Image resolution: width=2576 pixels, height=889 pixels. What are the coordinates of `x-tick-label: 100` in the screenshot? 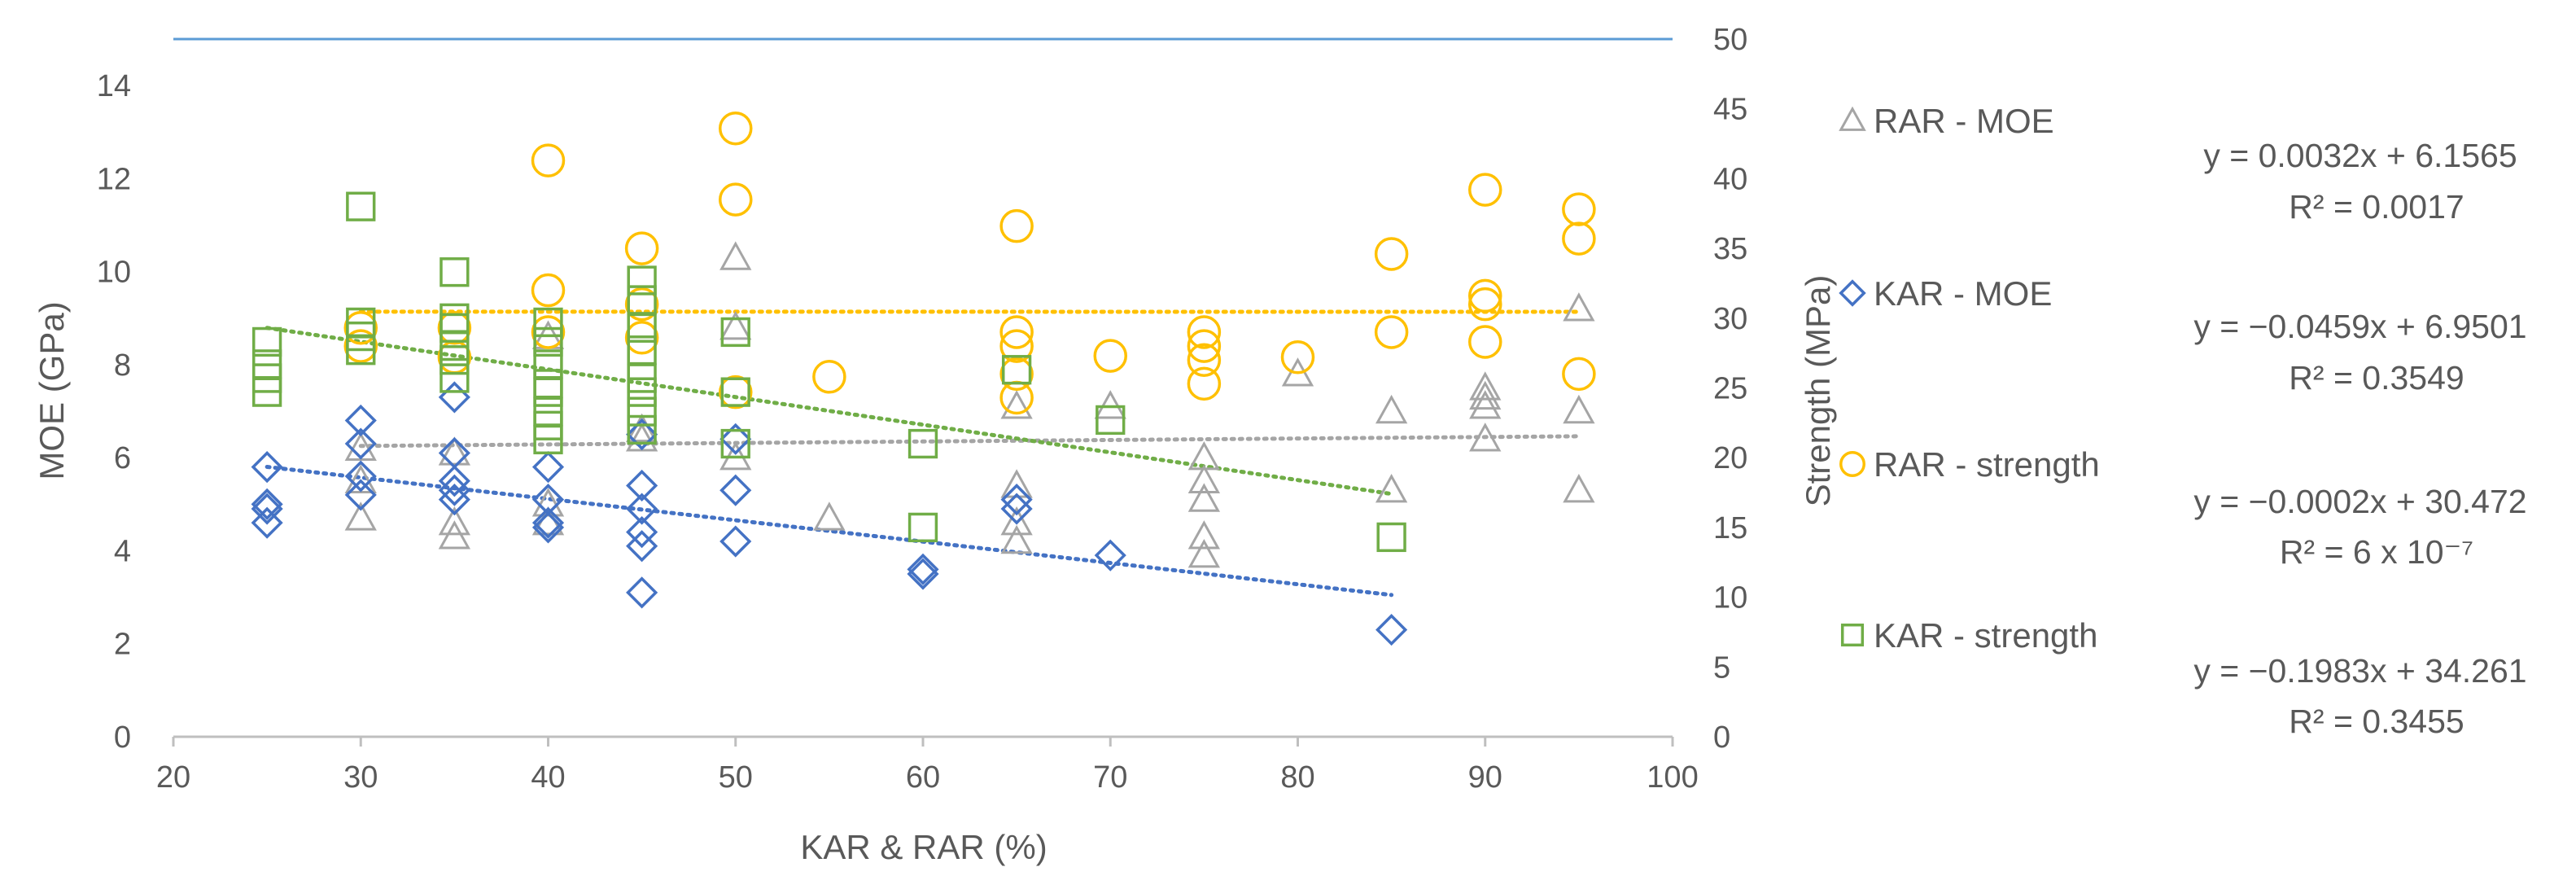 It's located at (1672, 777).